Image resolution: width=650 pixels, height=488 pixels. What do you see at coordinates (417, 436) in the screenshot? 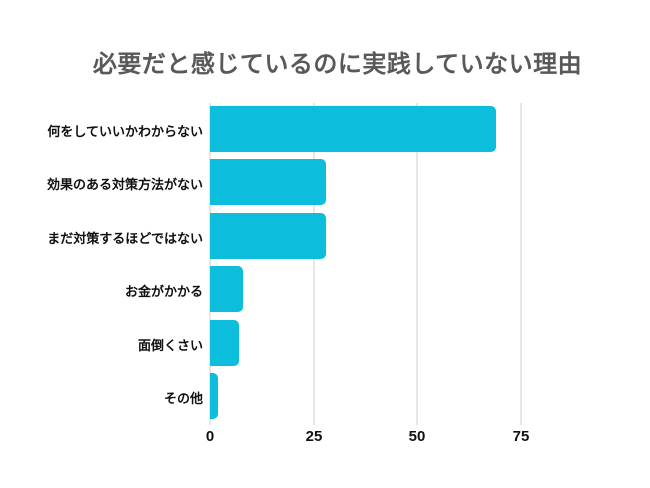
I see `x-tick-label-50: 50` at bounding box center [417, 436].